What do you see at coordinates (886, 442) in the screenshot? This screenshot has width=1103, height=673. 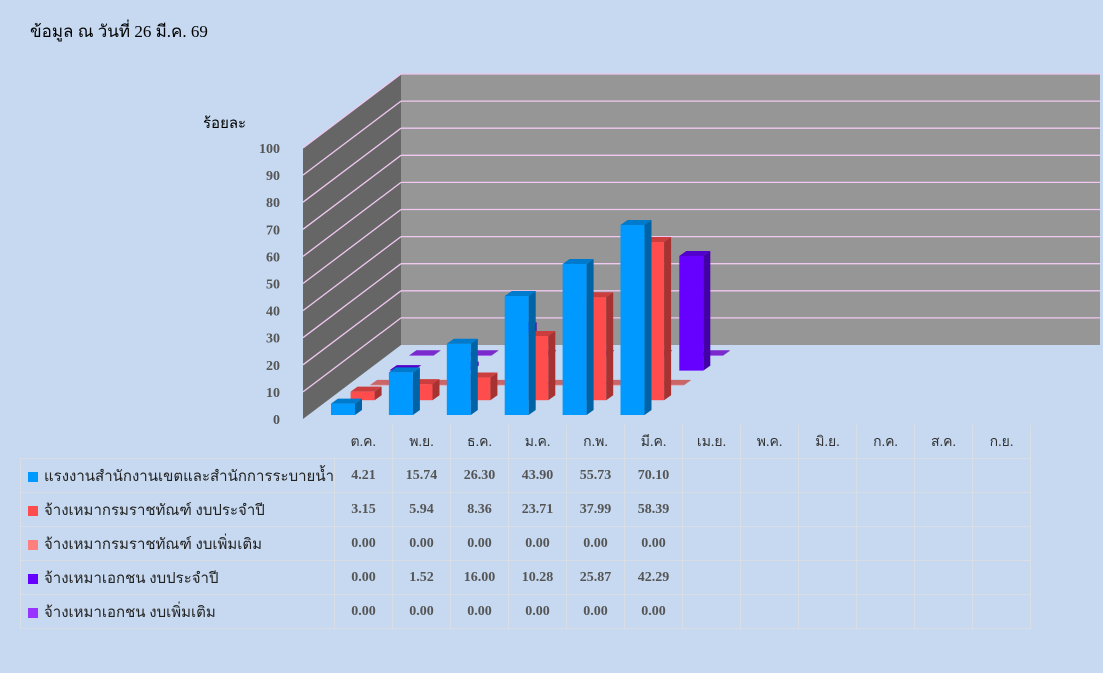 I see `category-label: ก.ค.` at bounding box center [886, 442].